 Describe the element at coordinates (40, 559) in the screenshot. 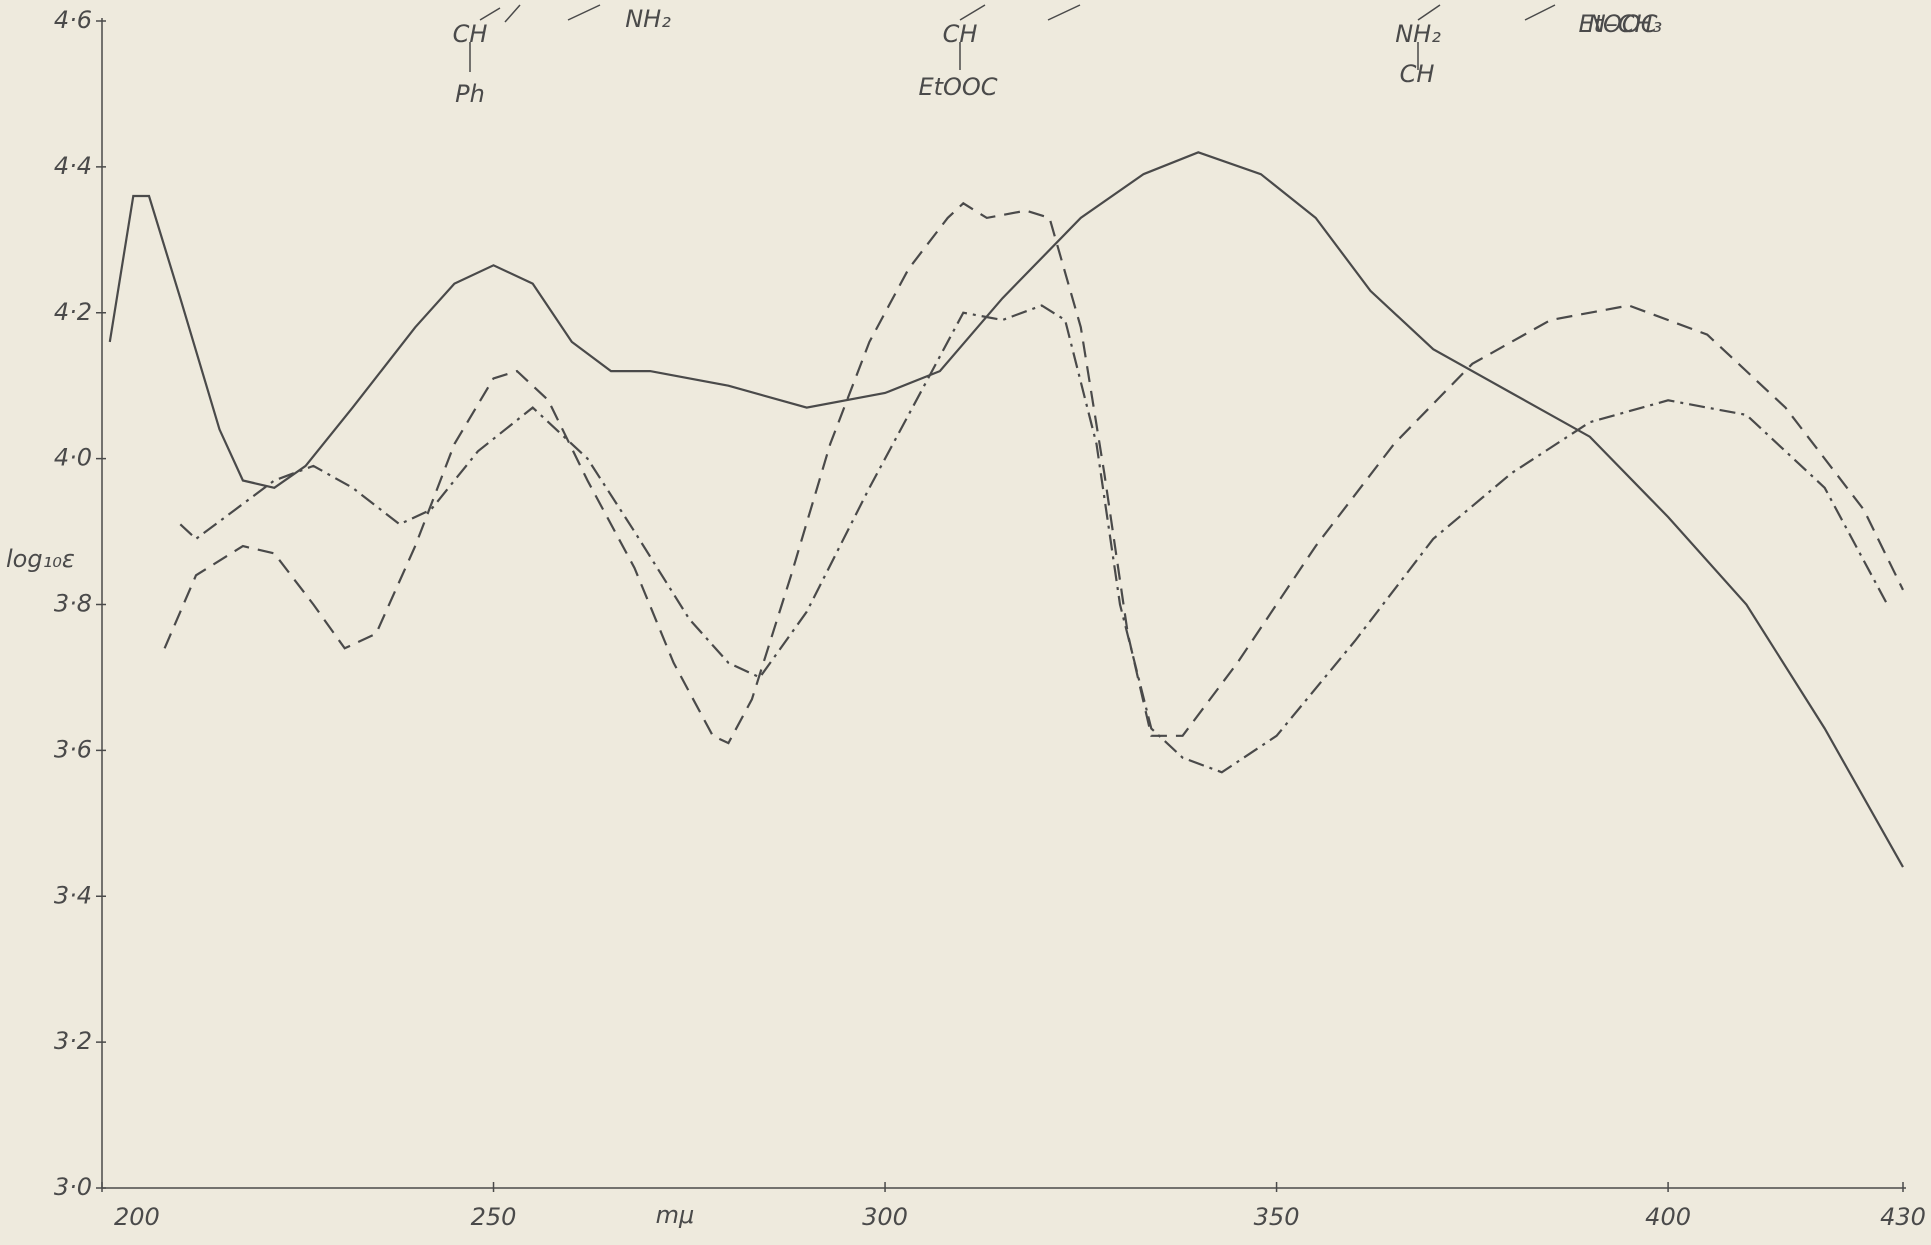

I see `y-axis-label: log₁₀ε` at that location.